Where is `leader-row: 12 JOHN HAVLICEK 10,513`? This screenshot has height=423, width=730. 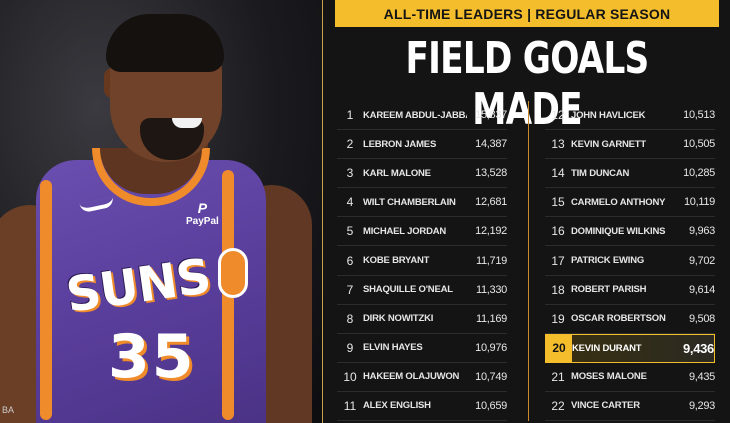 leader-row: 12 JOHN HAVLICEK 10,513 is located at coordinates (630, 116).